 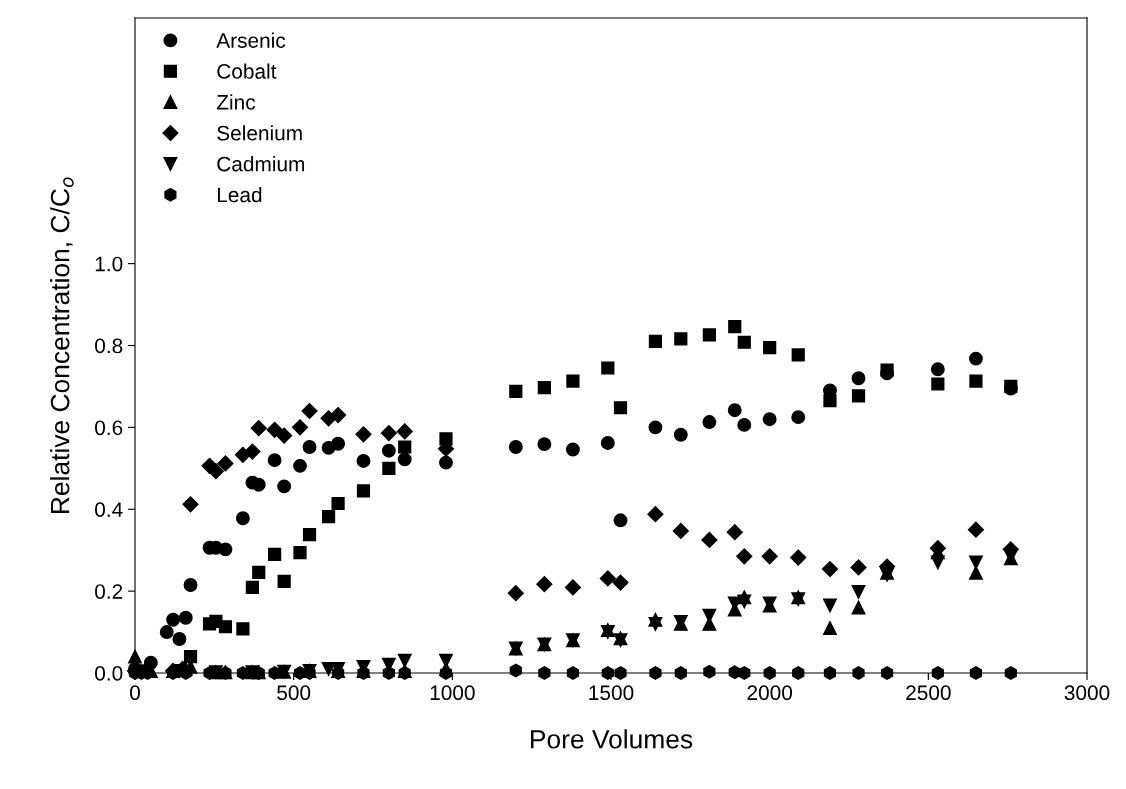 I want to click on x-tick-label: 500, so click(x=294, y=693).